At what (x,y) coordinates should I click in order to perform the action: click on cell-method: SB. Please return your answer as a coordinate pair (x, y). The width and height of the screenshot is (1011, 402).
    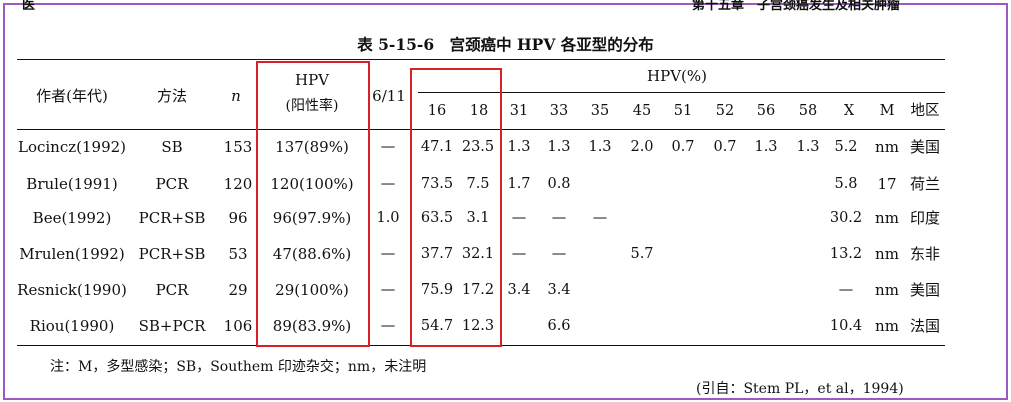
    Looking at the image, I should click on (172, 147).